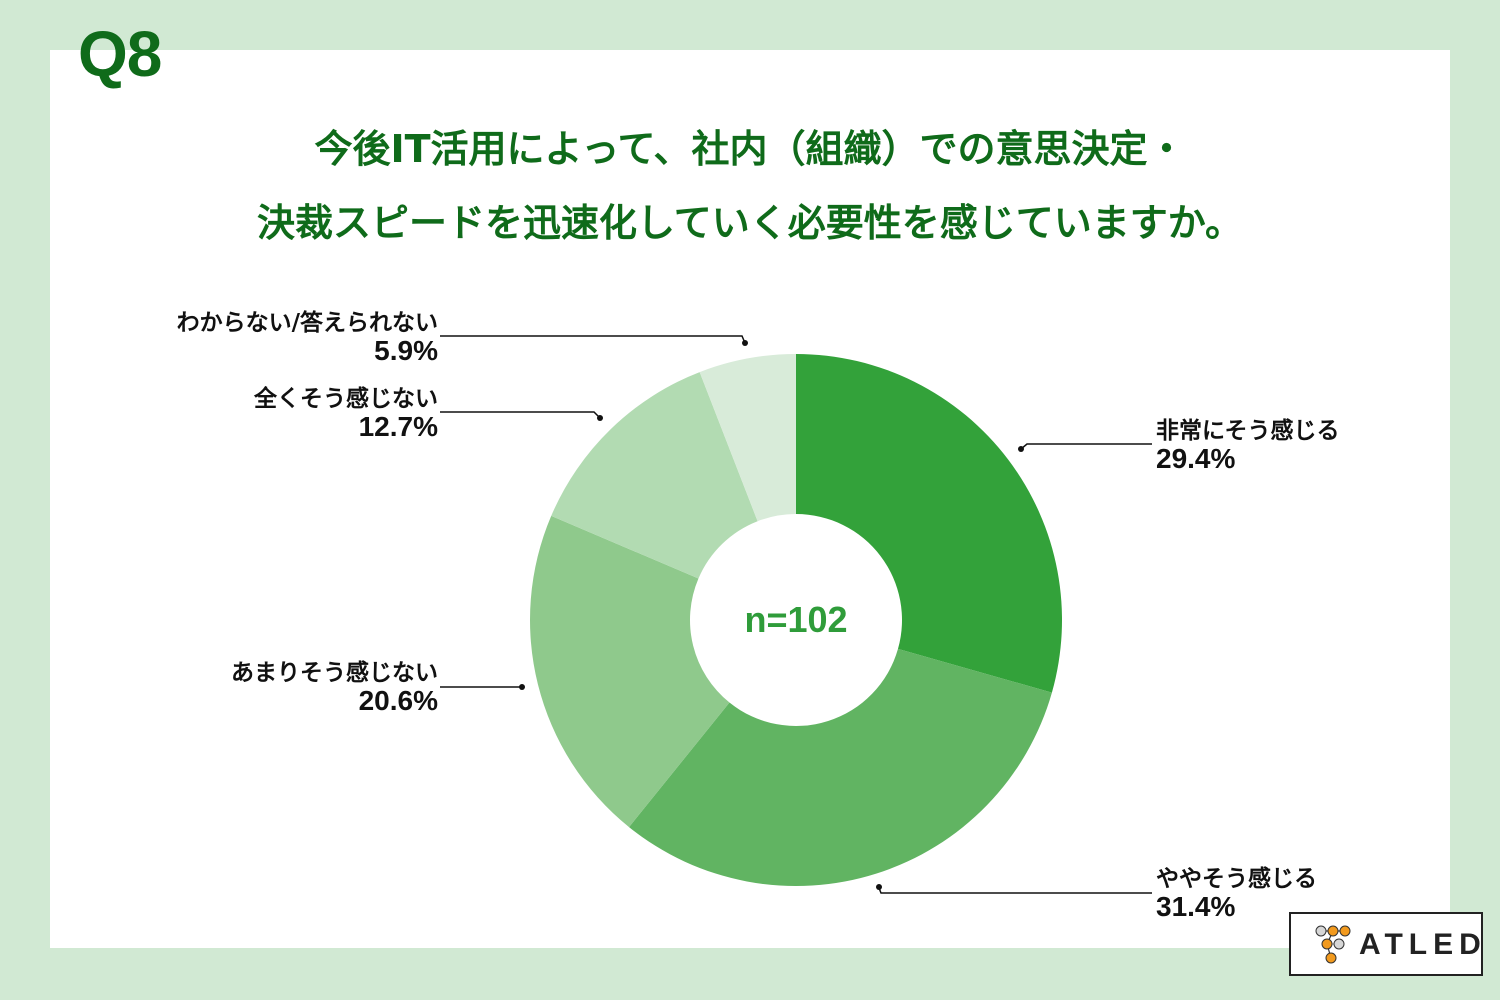 The width and height of the screenshot is (1500, 1000). What do you see at coordinates (1236, 879) in the screenshot?
I see `label-name: ややそう感じる` at bounding box center [1236, 879].